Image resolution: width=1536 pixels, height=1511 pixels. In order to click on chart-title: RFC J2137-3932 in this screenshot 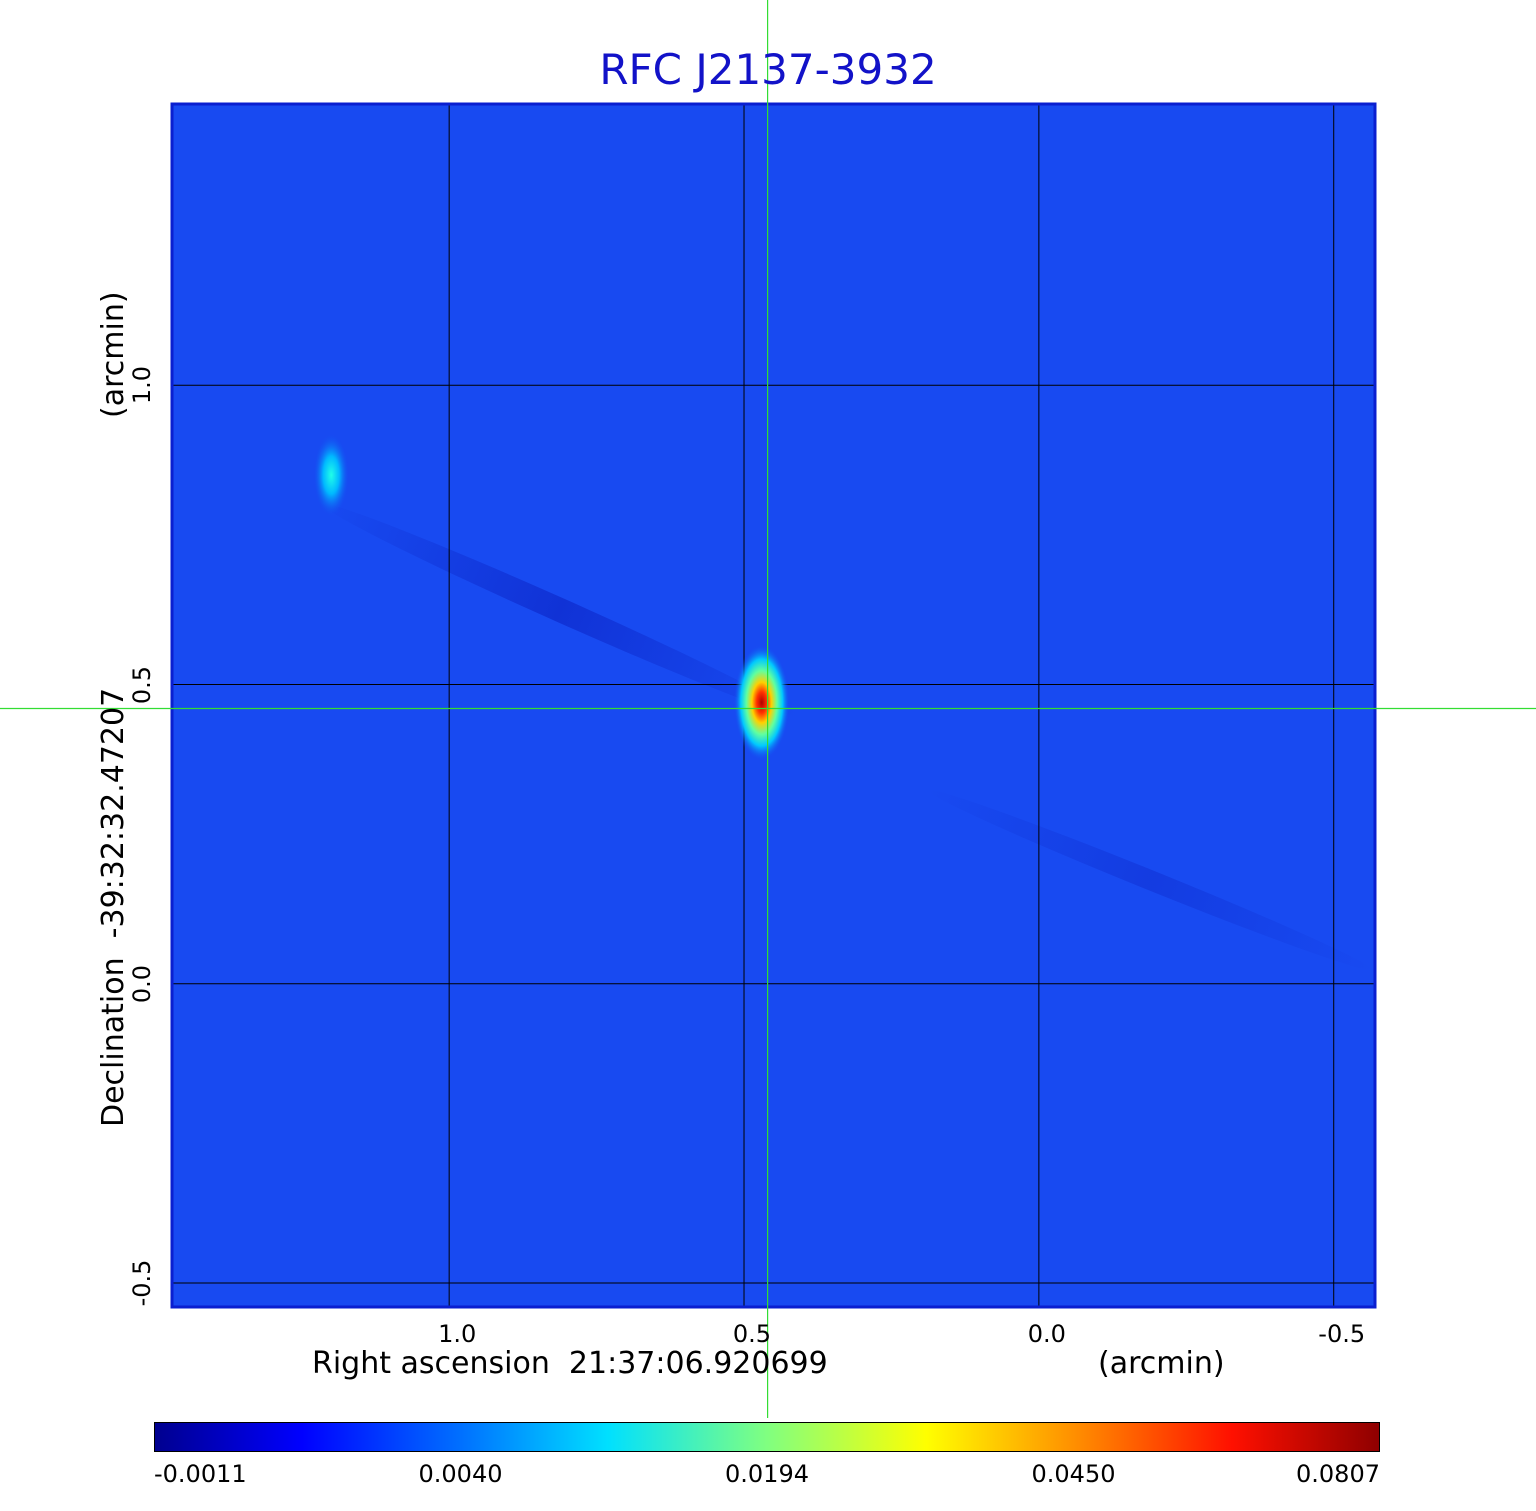, I will do `click(768, 69)`.